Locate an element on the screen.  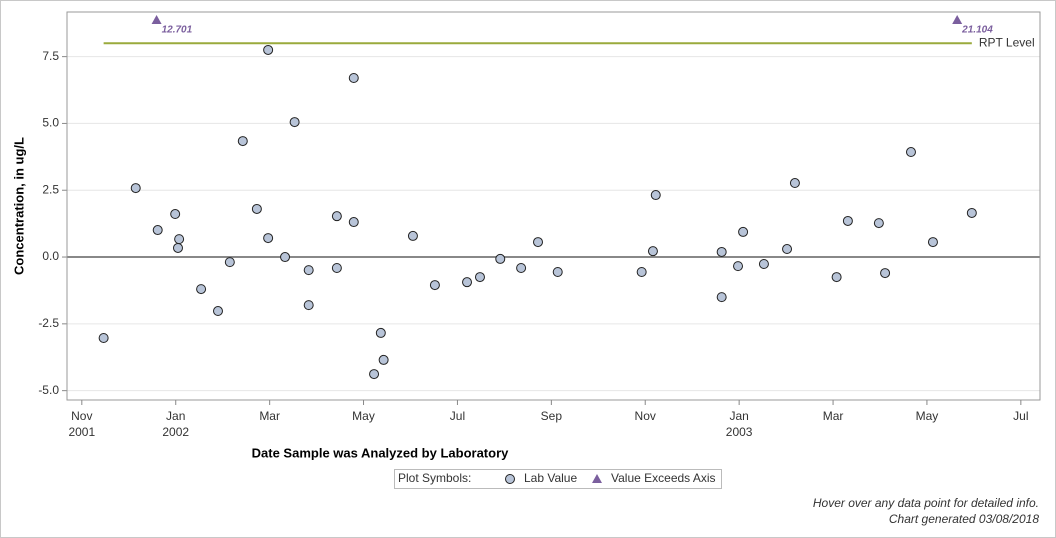
legend-label: Value Exceeds Axis is located at coordinates (663, 478).